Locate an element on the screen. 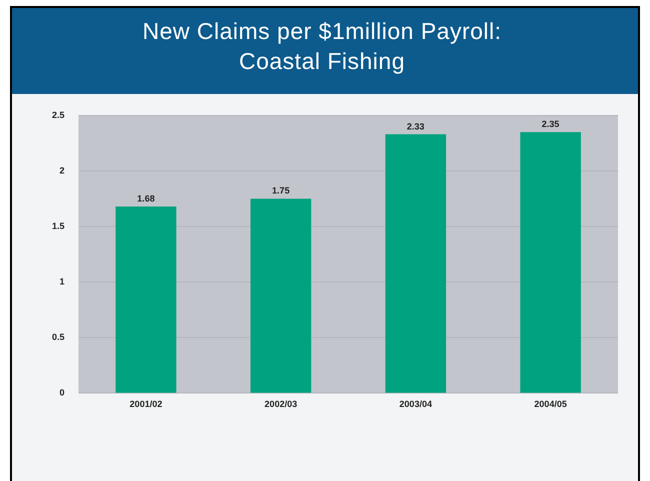 The height and width of the screenshot is (481, 650). data-label: 1.75 is located at coordinates (281, 191).